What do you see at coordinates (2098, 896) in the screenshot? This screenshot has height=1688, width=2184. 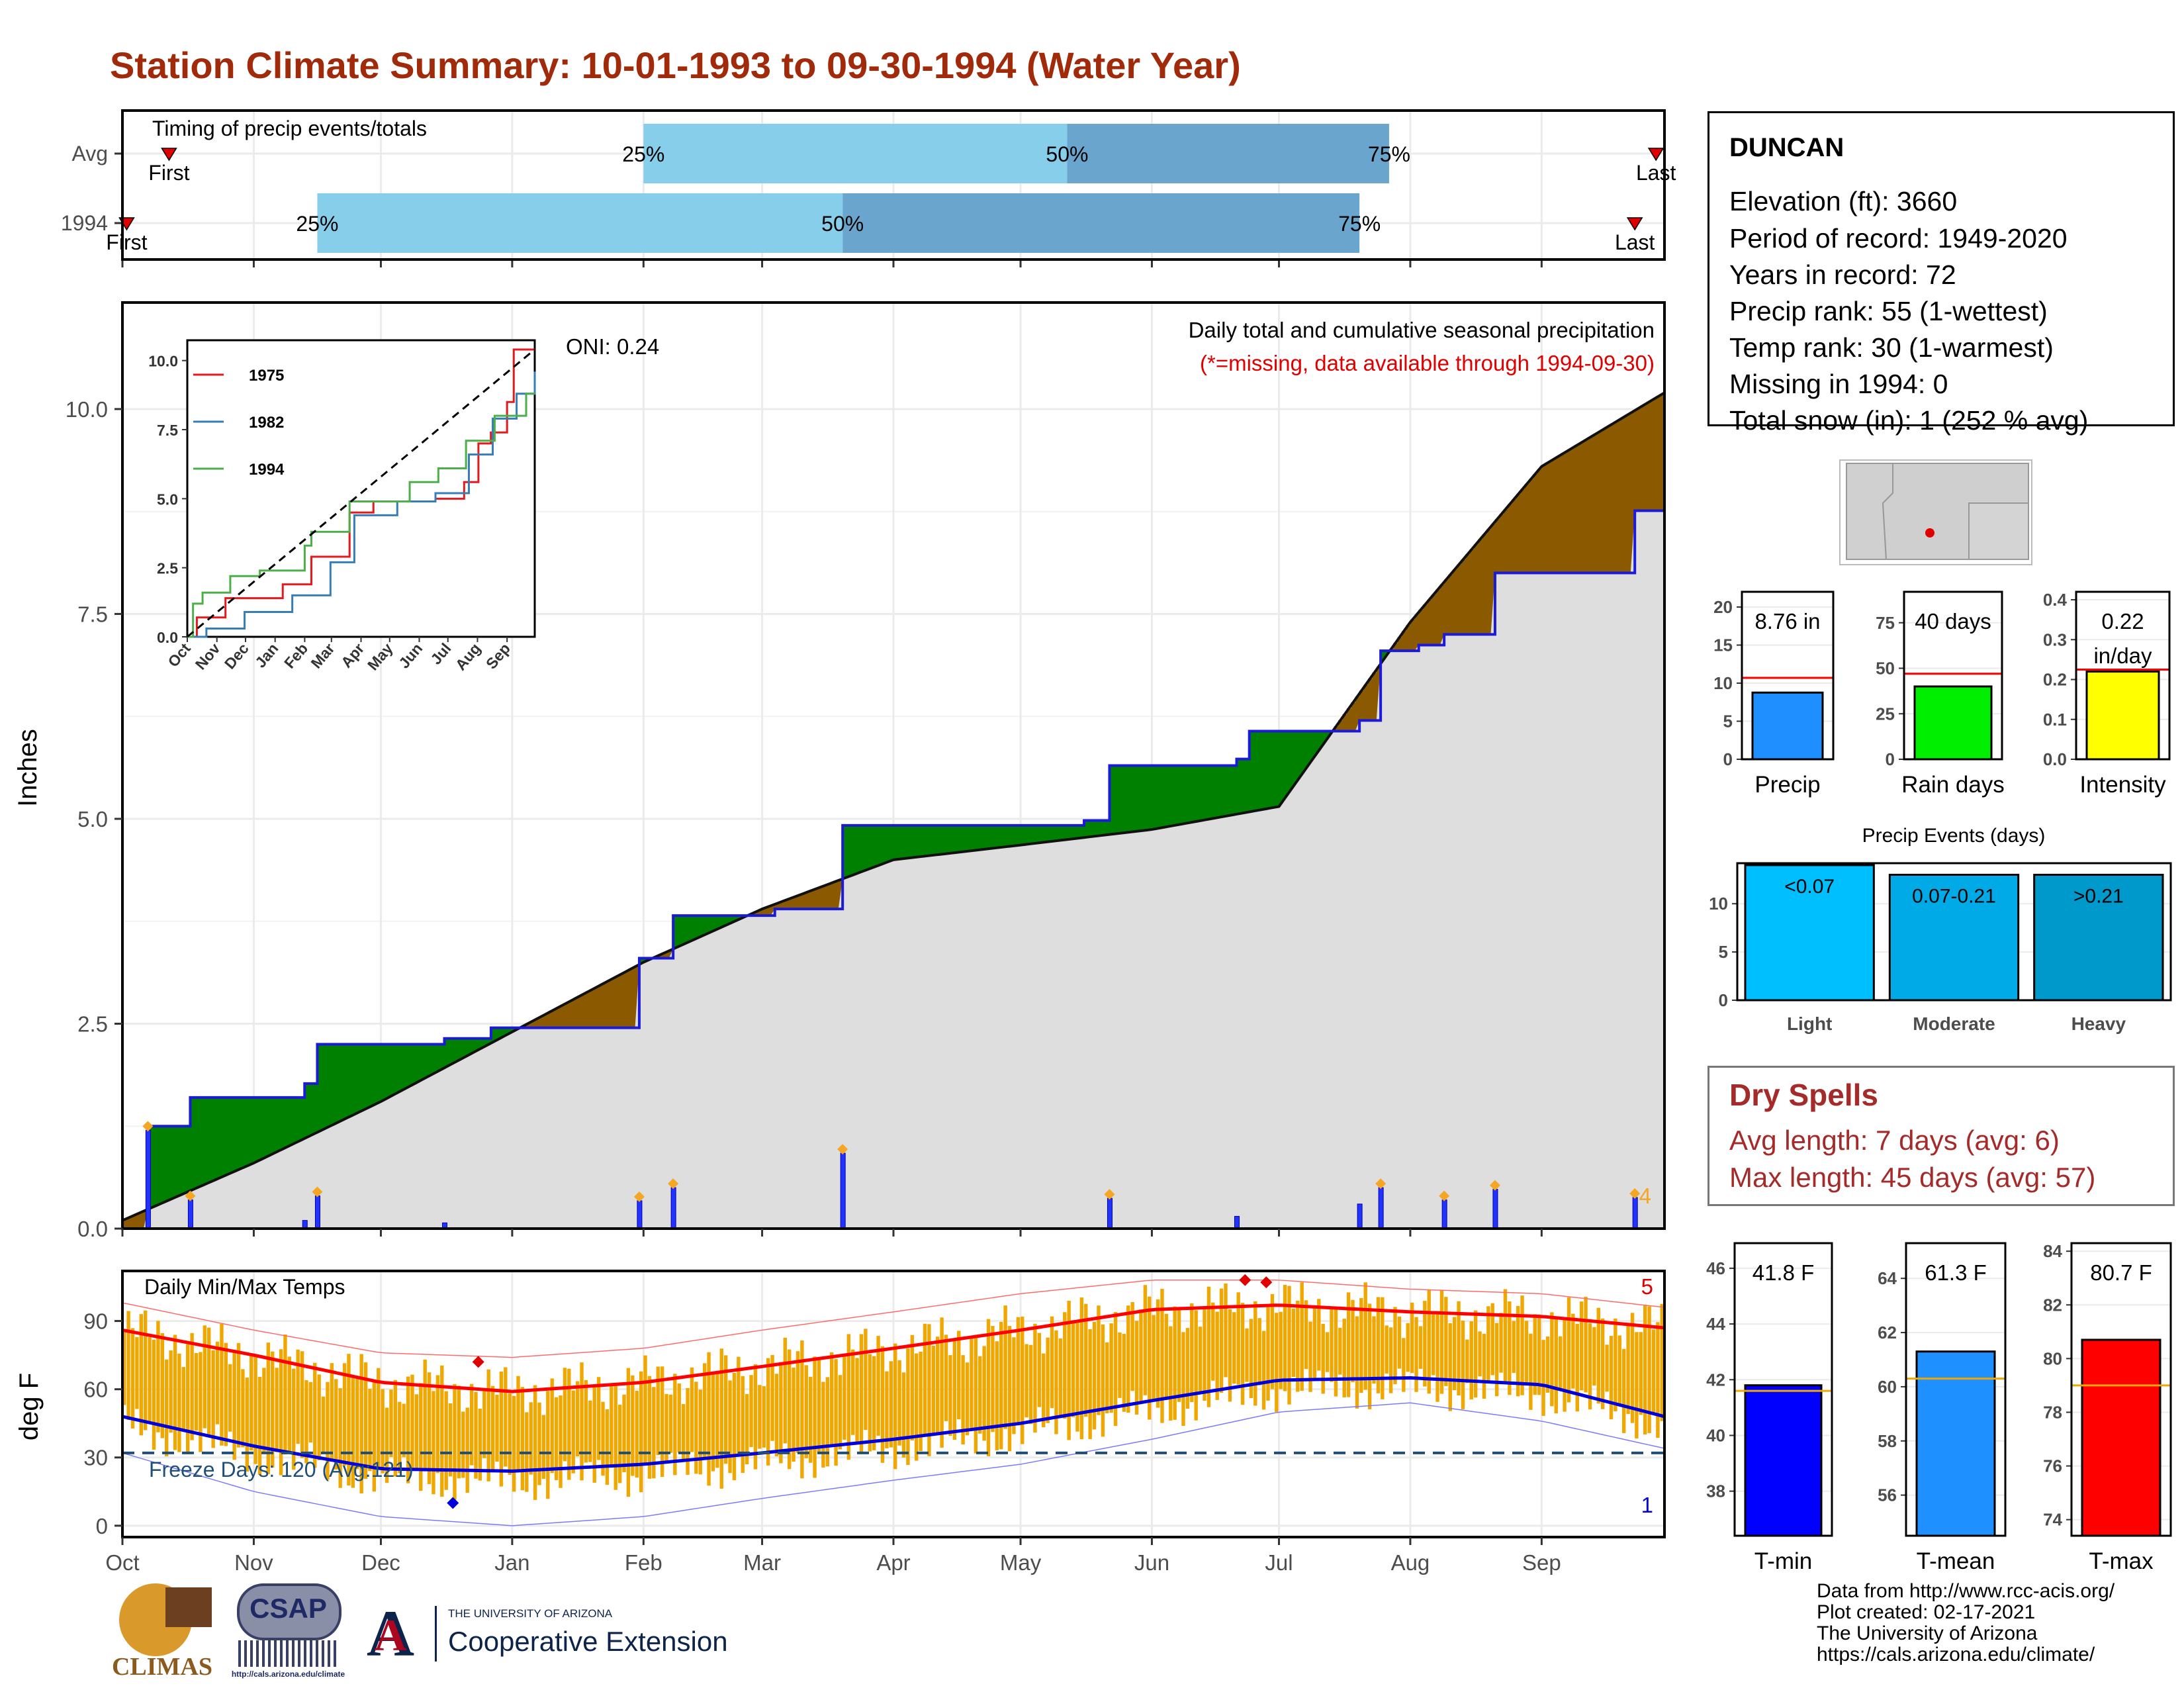 I see `event-bar-inner-label: >0.21` at bounding box center [2098, 896].